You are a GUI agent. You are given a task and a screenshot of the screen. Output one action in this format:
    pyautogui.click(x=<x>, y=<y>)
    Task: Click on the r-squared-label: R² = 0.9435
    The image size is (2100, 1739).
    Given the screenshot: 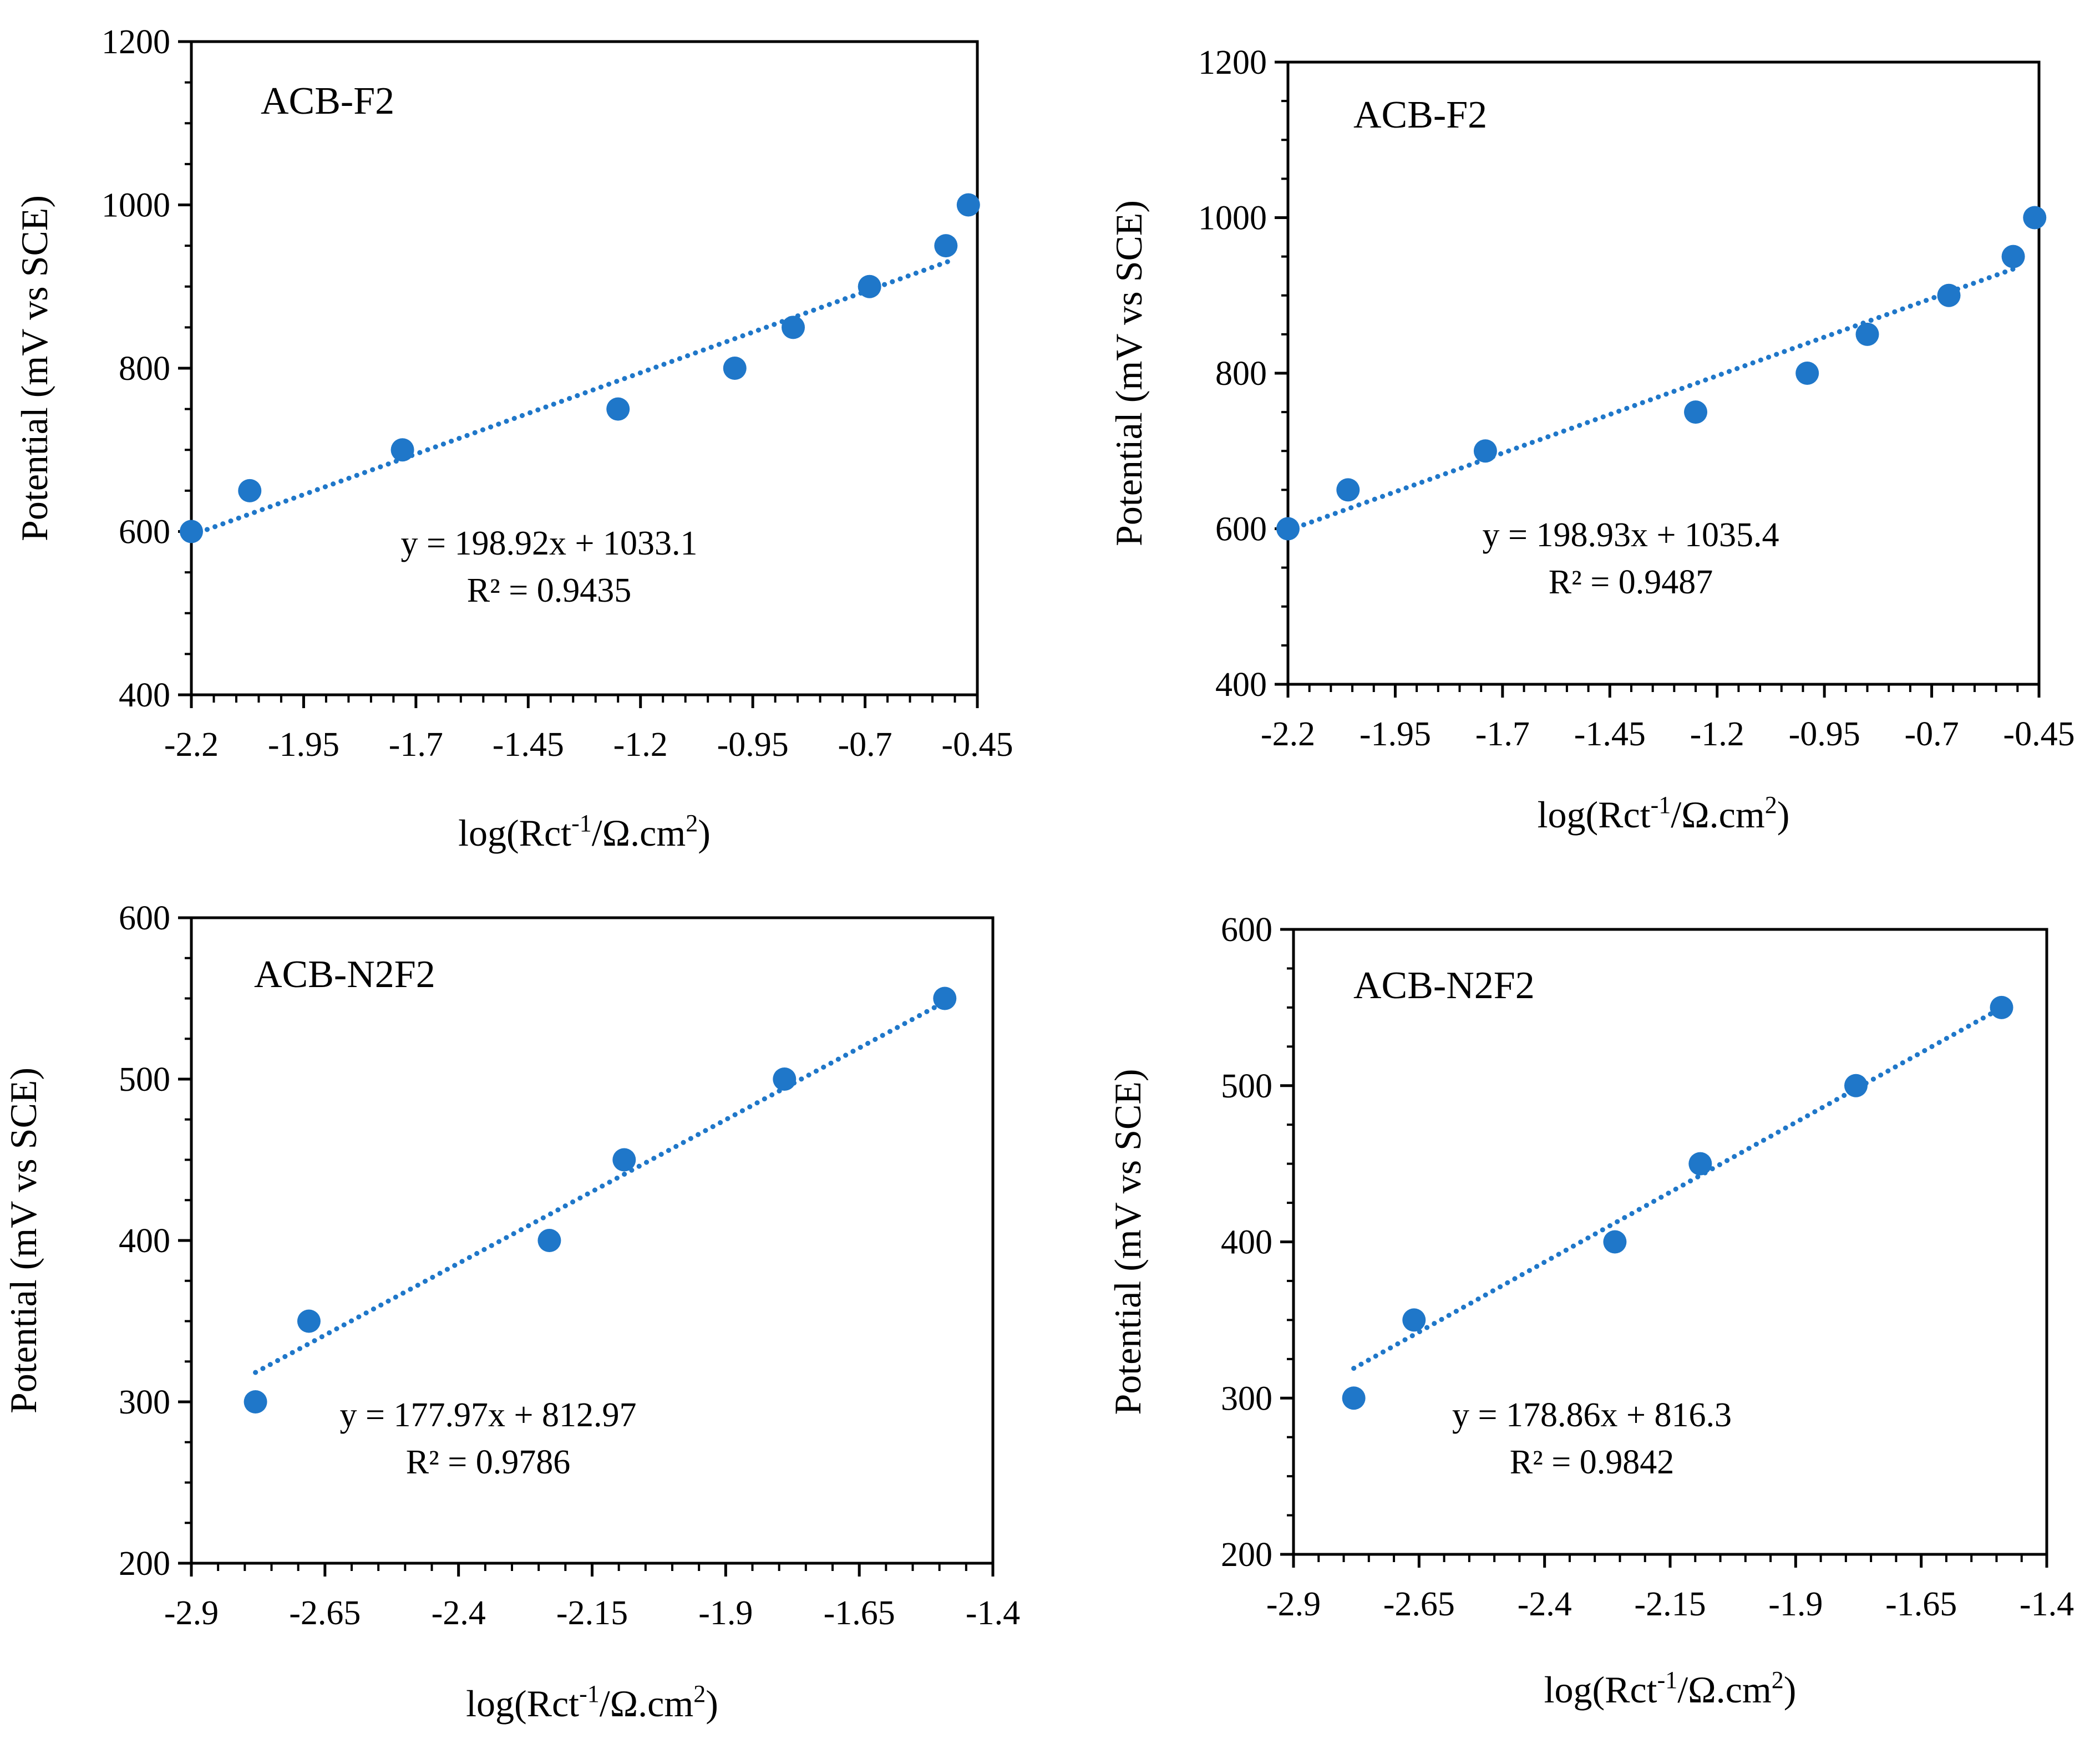 What is the action you would take?
    pyautogui.click(x=549, y=590)
    